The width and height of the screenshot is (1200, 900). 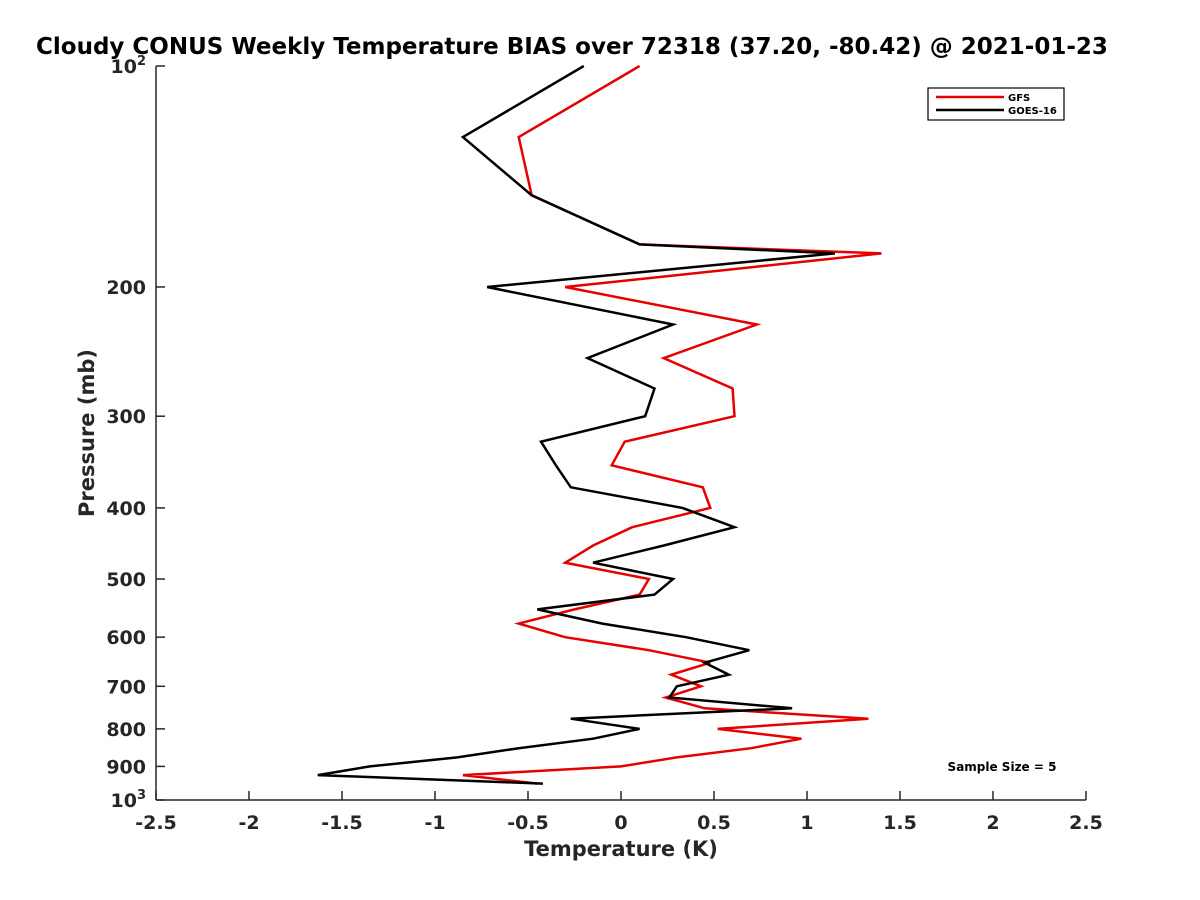 What do you see at coordinates (621, 849) in the screenshot?
I see `x-axis-label: Temperature (K)` at bounding box center [621, 849].